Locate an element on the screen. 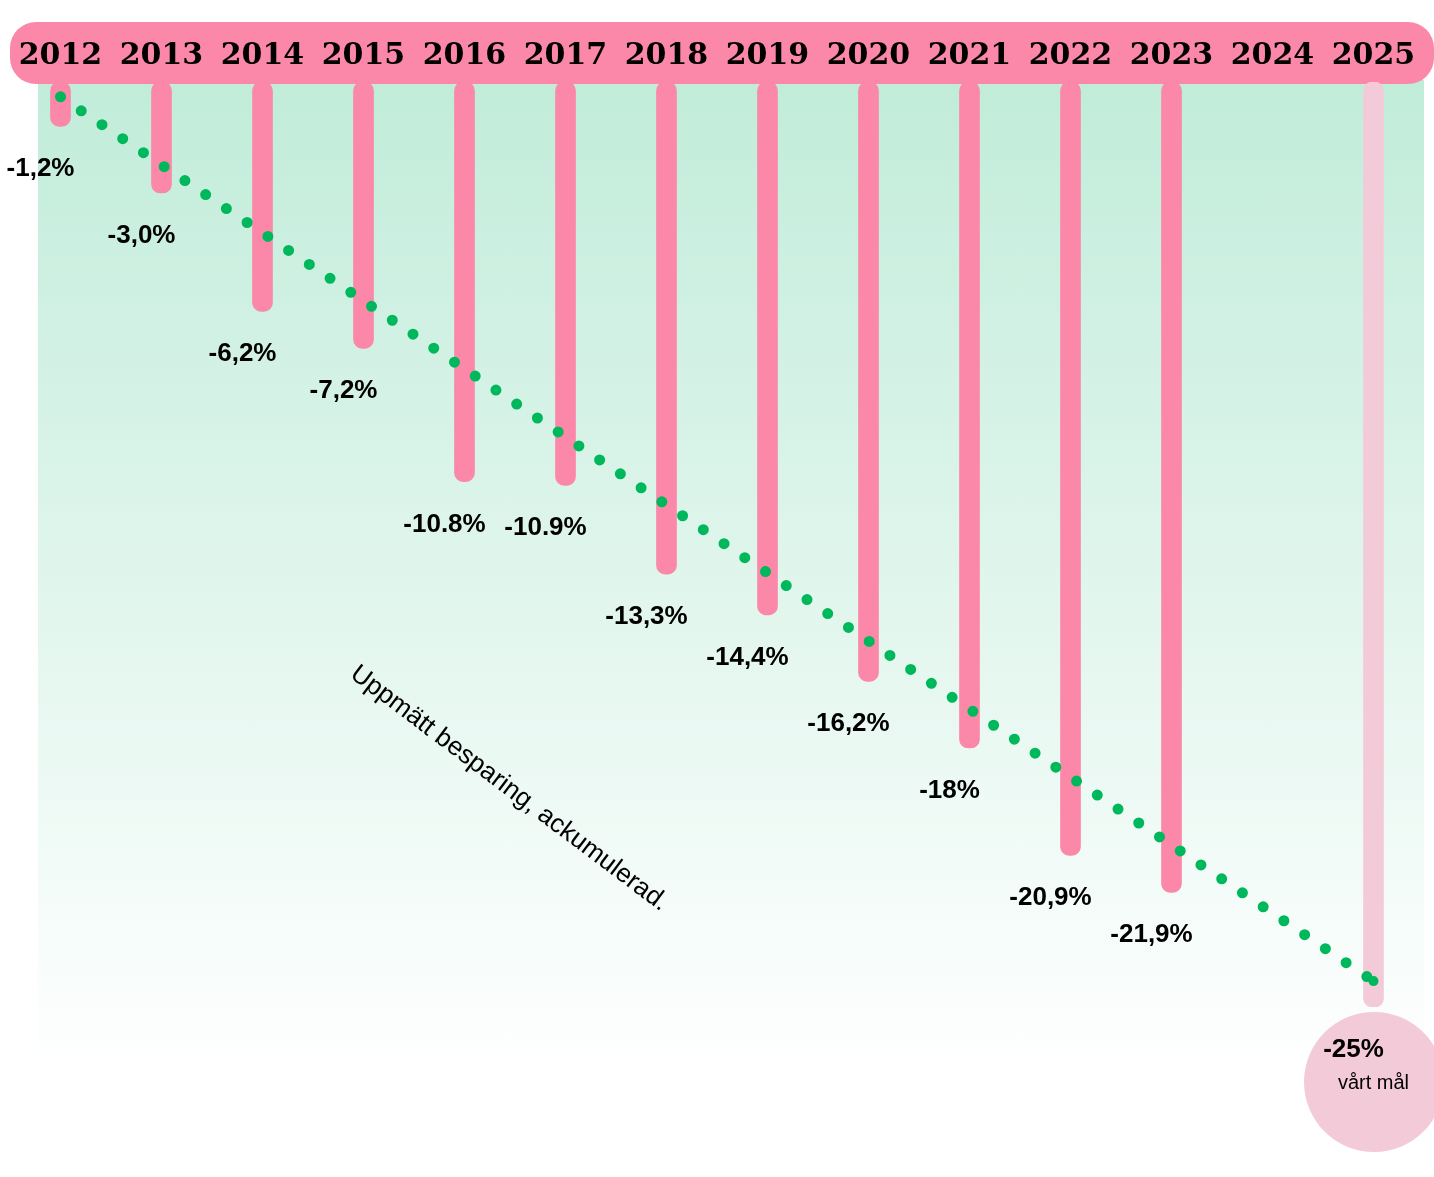 The image size is (1434, 1177). data-label: -21,9% is located at coordinates (1151, 933).